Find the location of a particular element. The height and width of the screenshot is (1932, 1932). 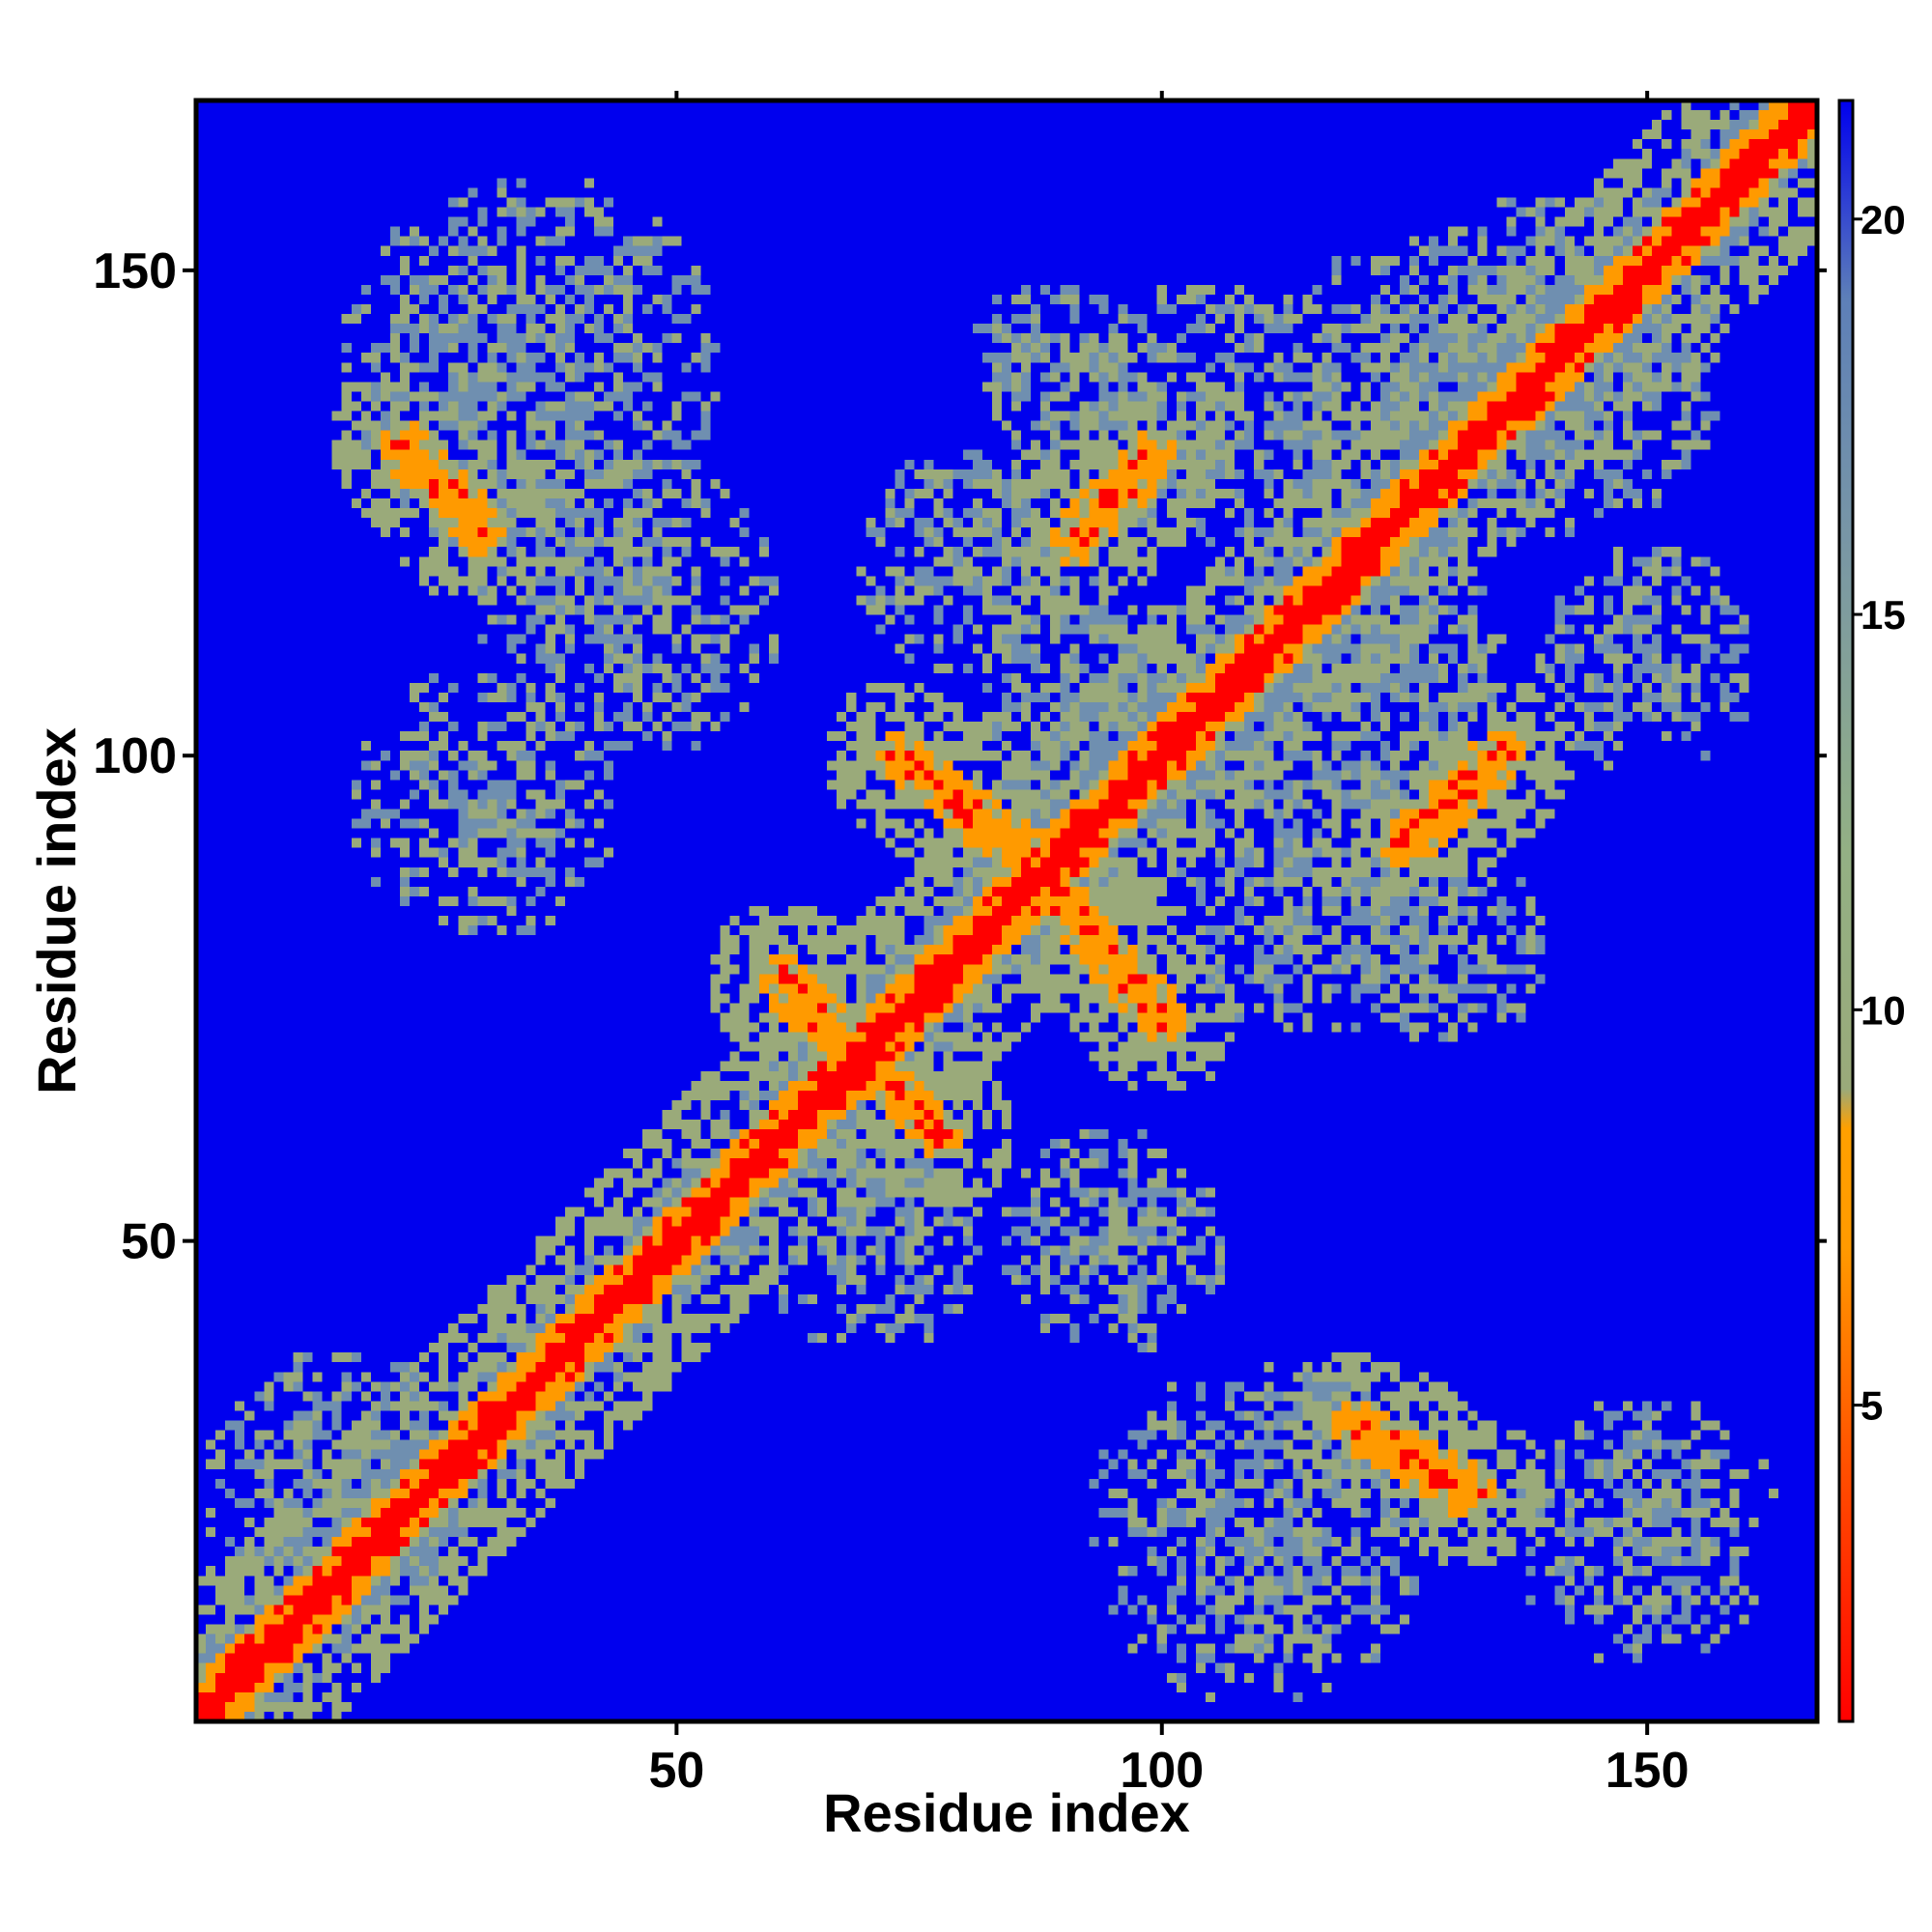

x-tick-label: 100 is located at coordinates (1162, 1771).